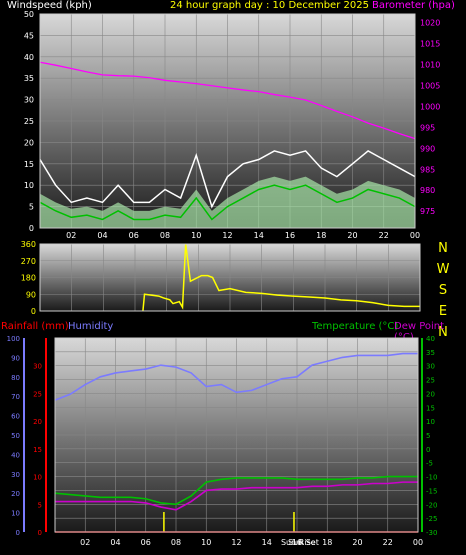  I want to click on temp-x-tick-label: 10, so click(206, 542).